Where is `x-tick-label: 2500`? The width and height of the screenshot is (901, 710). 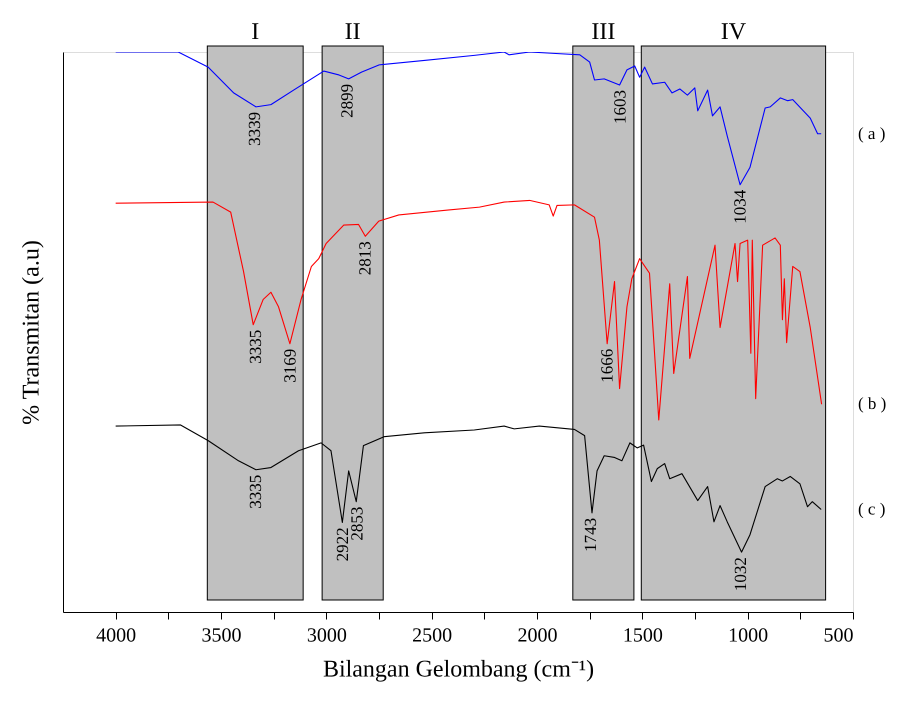 x-tick-label: 2500 is located at coordinates (432, 635).